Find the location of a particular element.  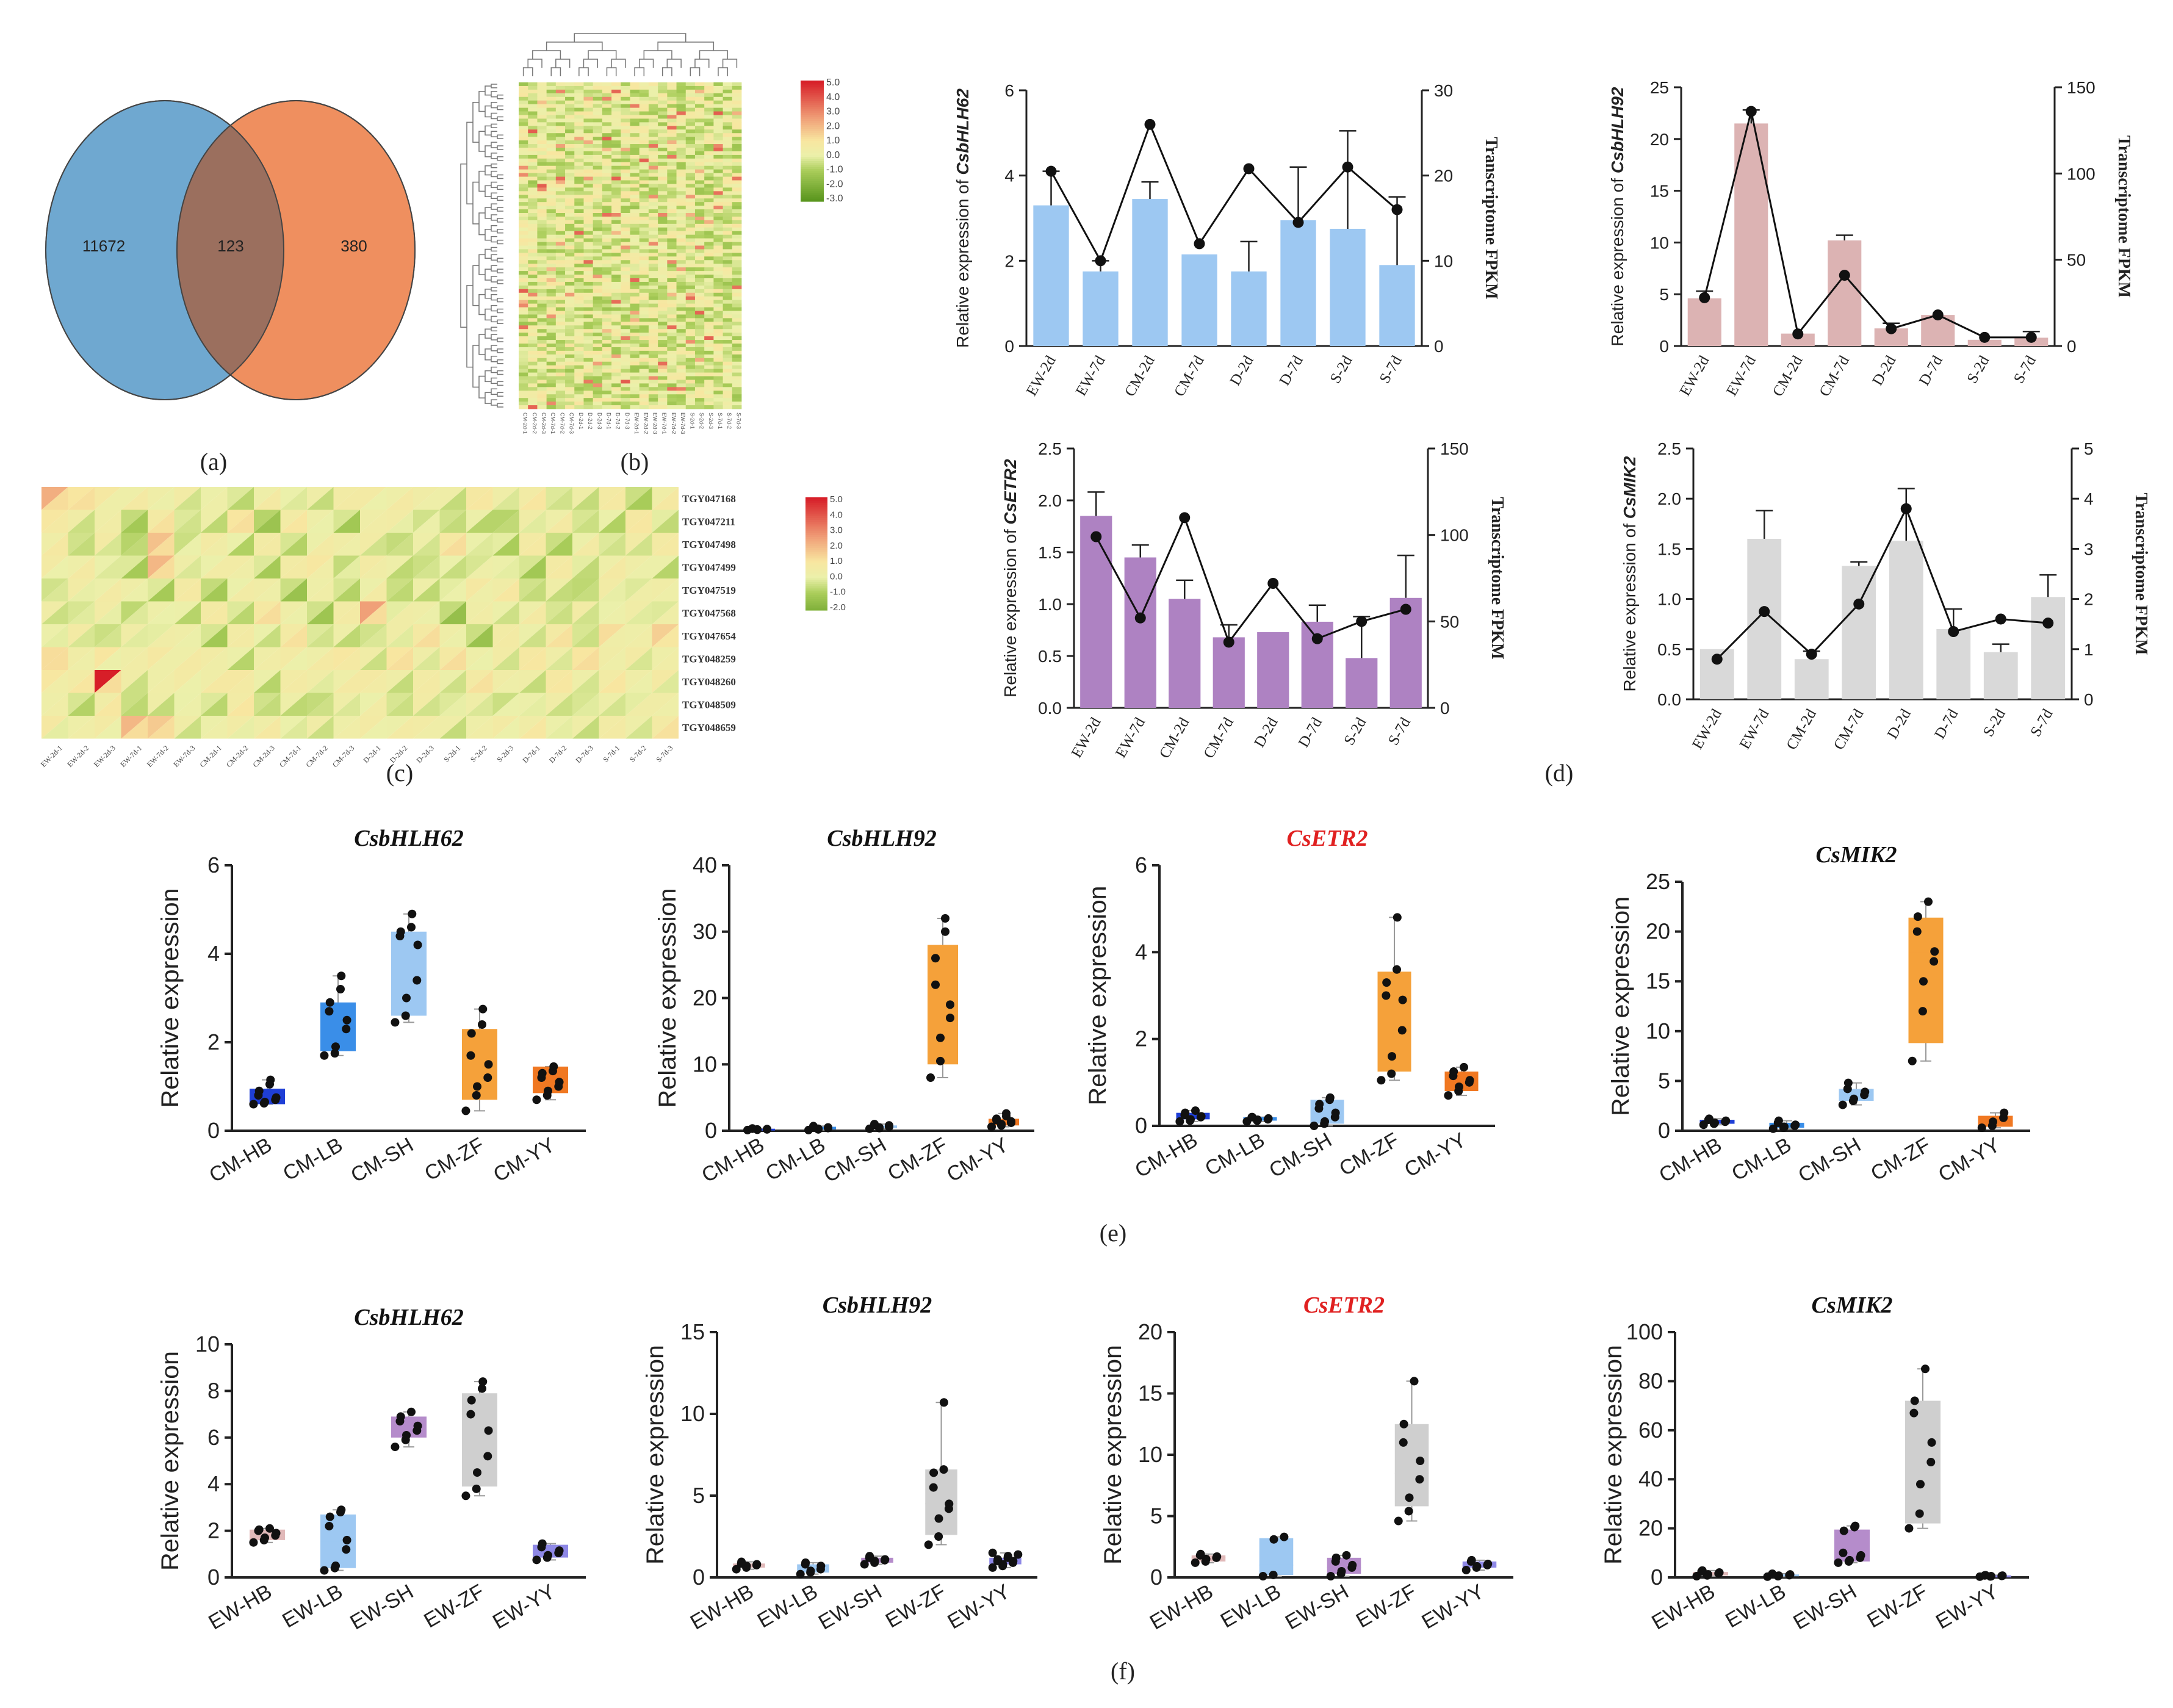

y-tick-label: 40 is located at coordinates (1650, 1479).